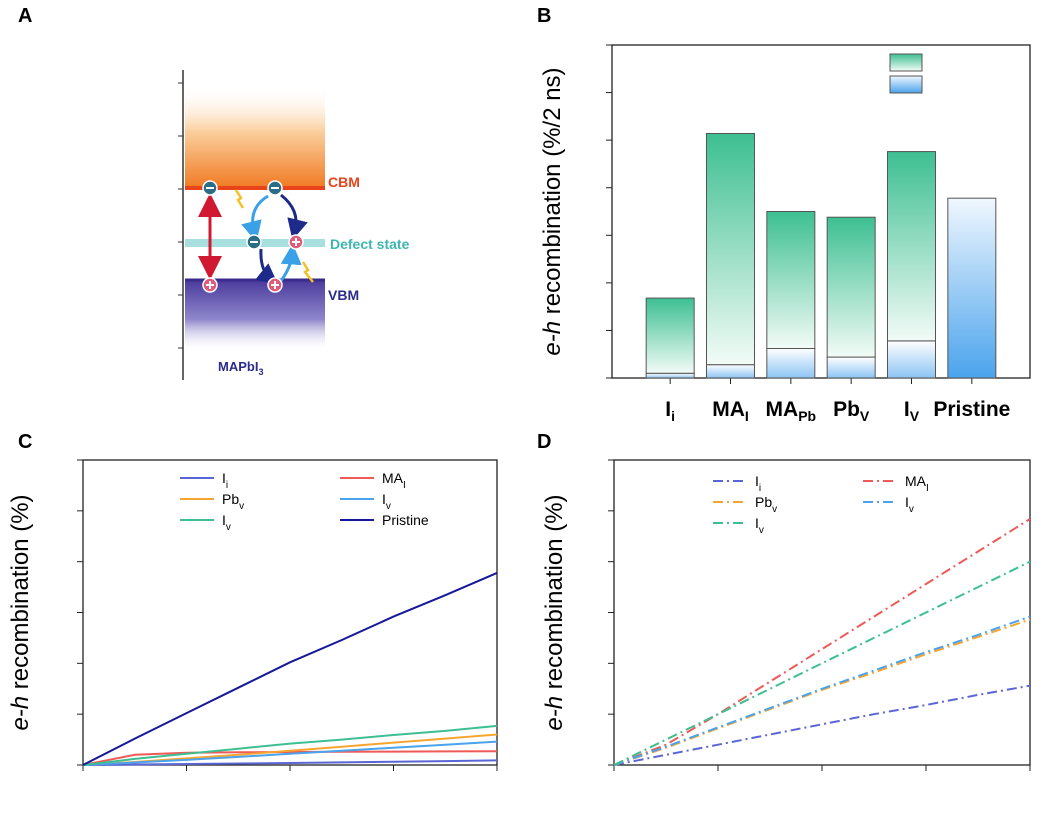 The height and width of the screenshot is (840, 1050). What do you see at coordinates (25, 16) in the screenshot?
I see `panel-label-a: A` at bounding box center [25, 16].